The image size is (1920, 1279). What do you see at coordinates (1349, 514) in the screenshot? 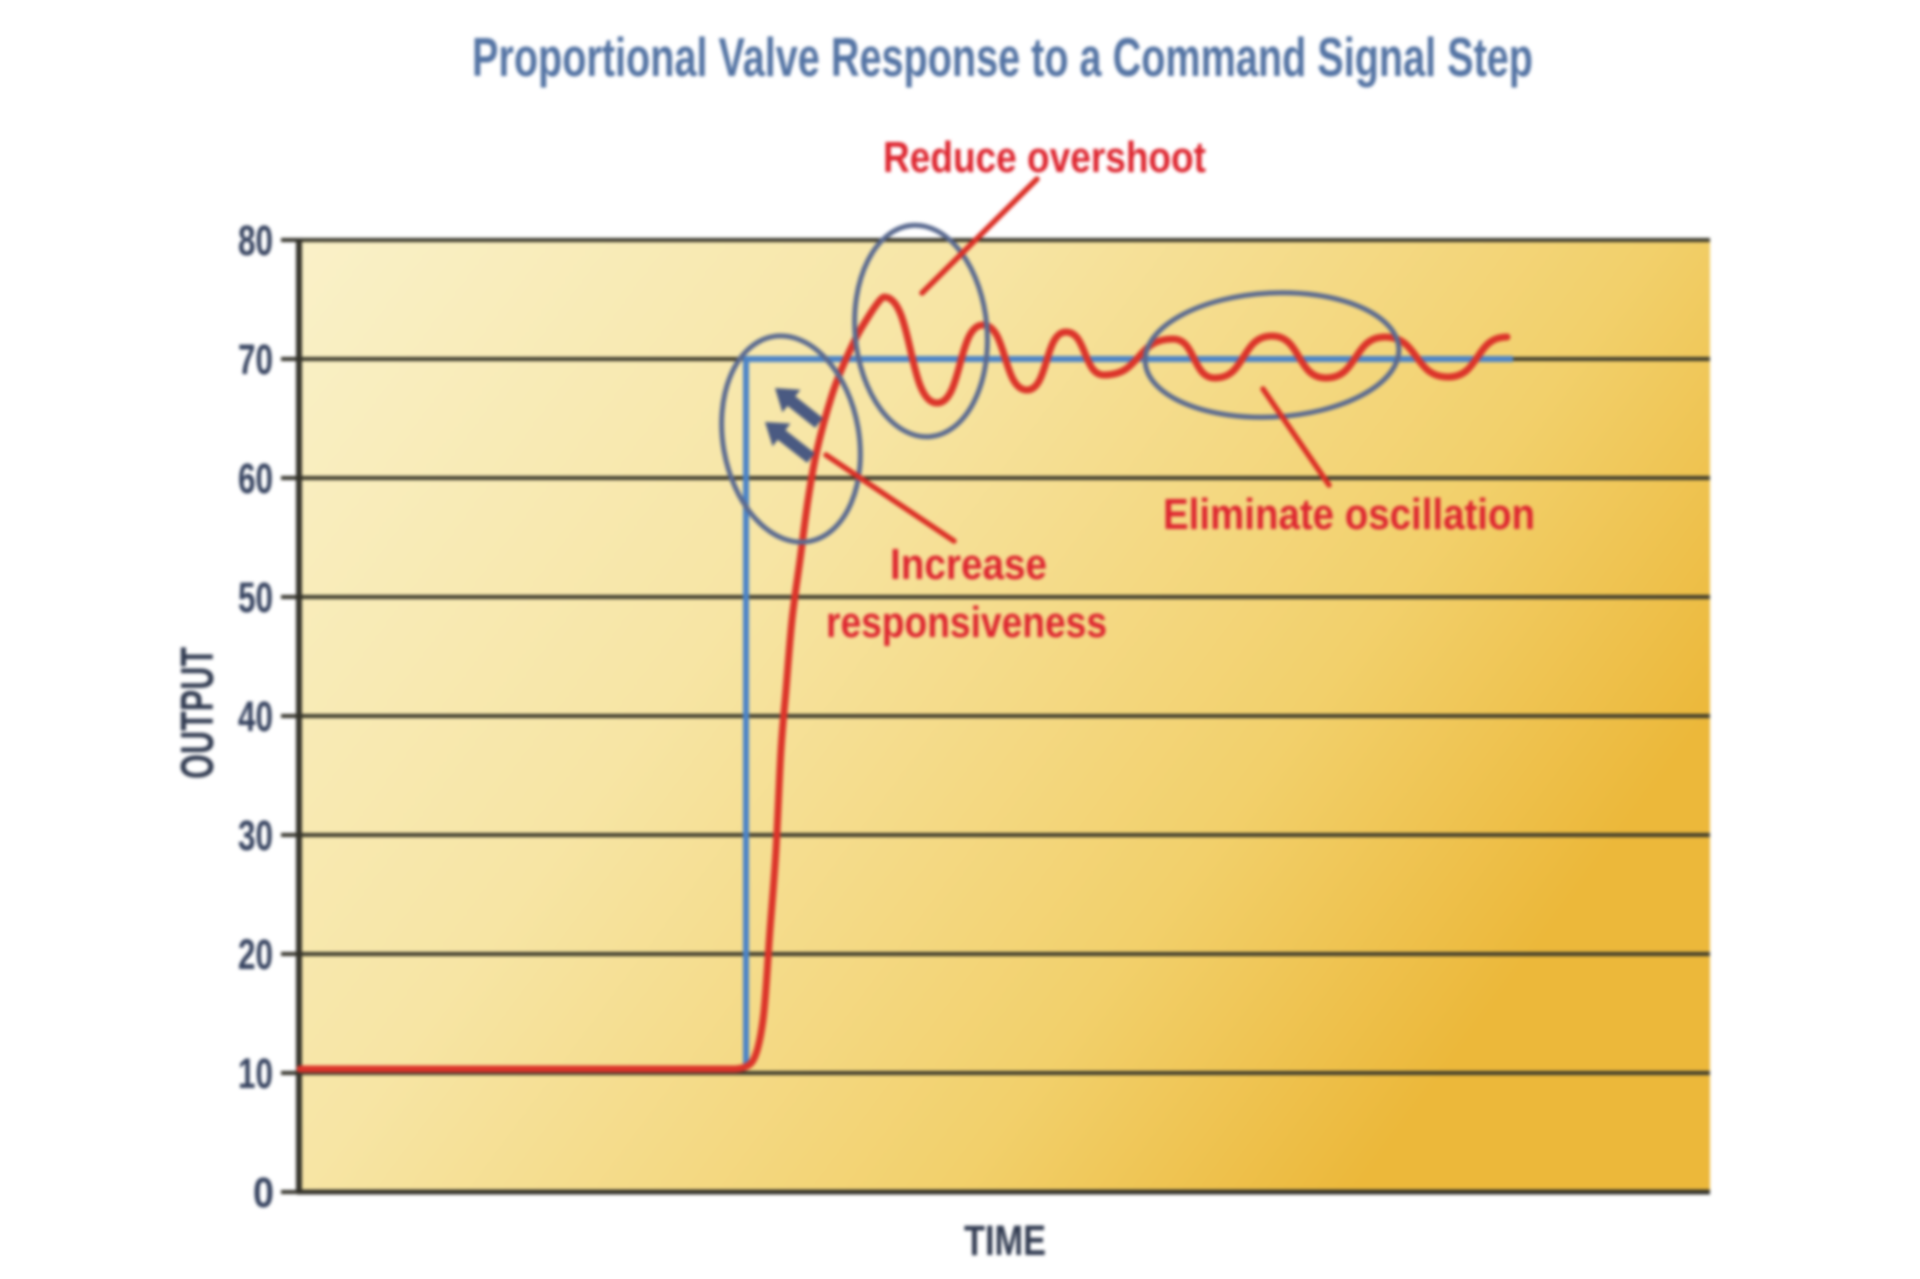
I see `svg-text: Eliminate oscillation` at bounding box center [1349, 514].